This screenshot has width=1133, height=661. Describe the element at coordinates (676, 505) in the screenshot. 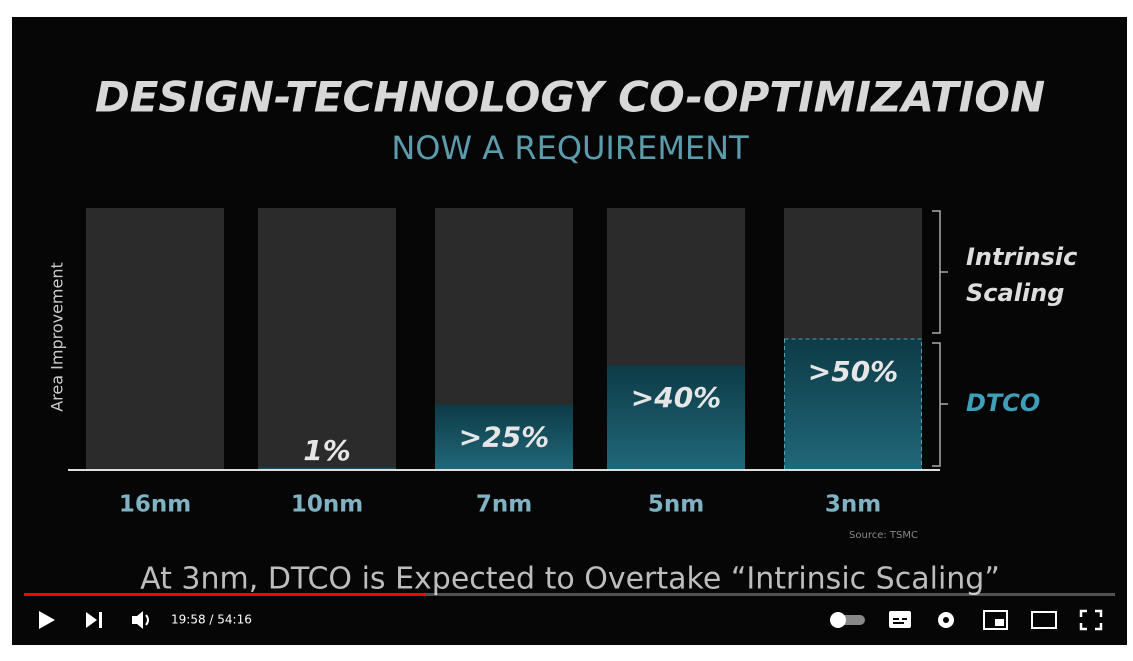

I see `x-tick-label: 5nm` at that location.